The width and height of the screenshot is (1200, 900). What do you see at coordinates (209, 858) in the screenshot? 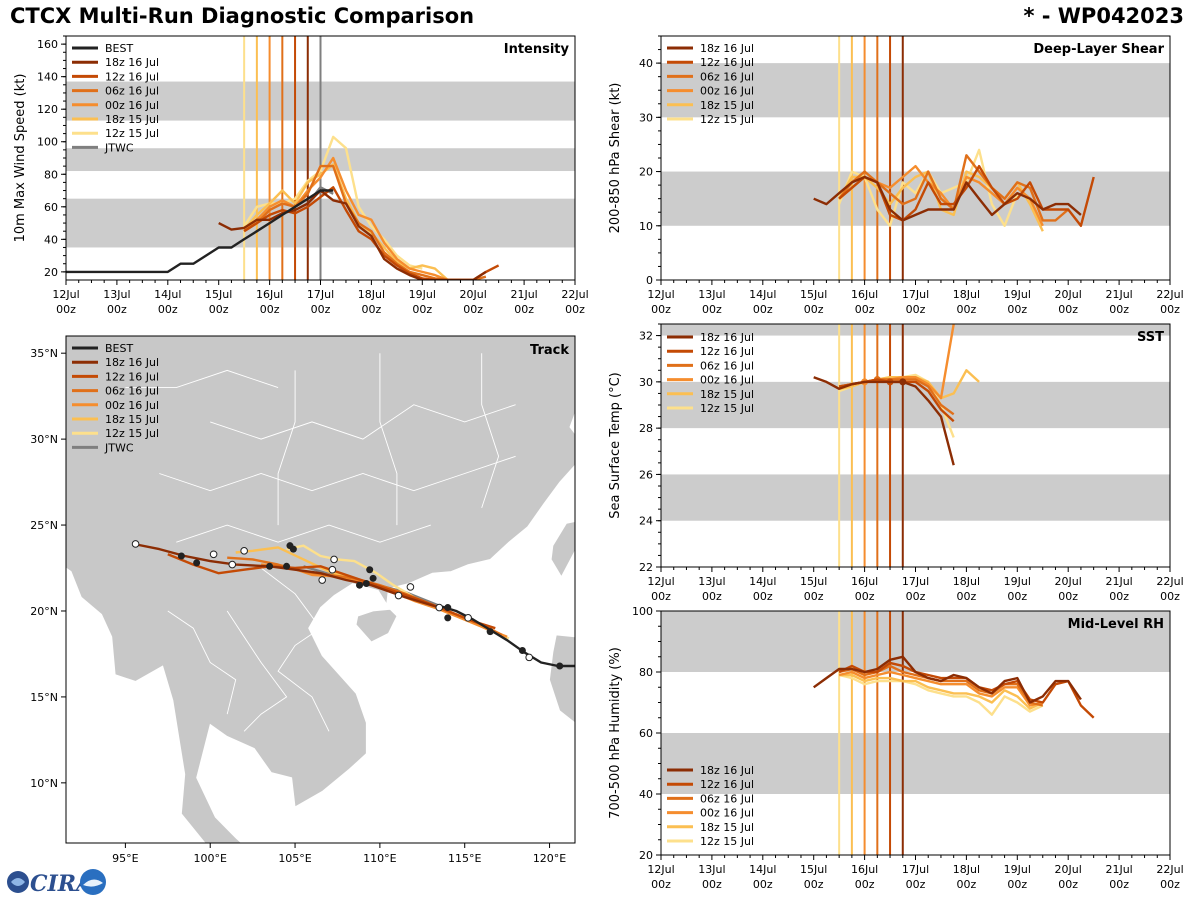
I see `track-lon-label: 100°E` at bounding box center [209, 858].